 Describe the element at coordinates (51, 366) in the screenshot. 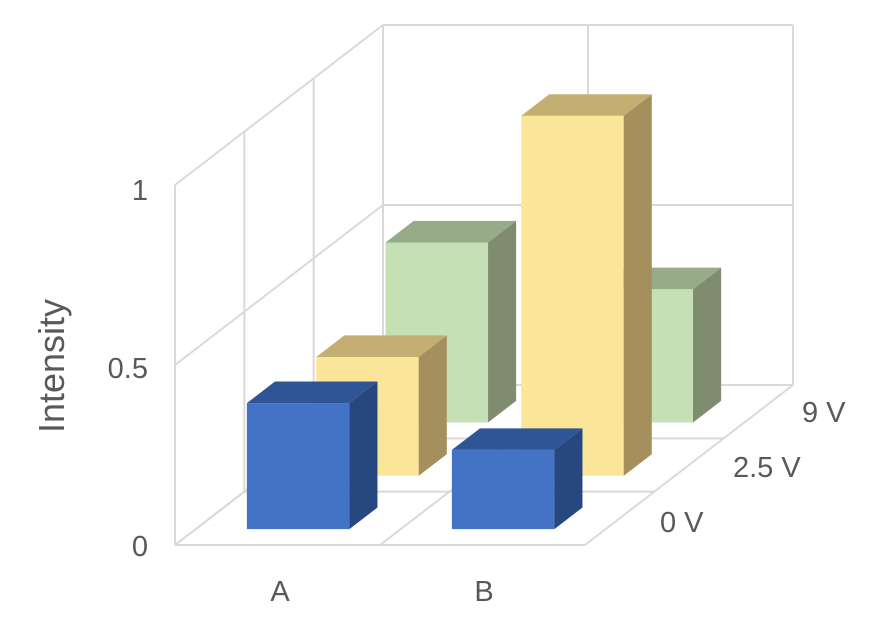

I see `y-axis-label: Intensity` at that location.